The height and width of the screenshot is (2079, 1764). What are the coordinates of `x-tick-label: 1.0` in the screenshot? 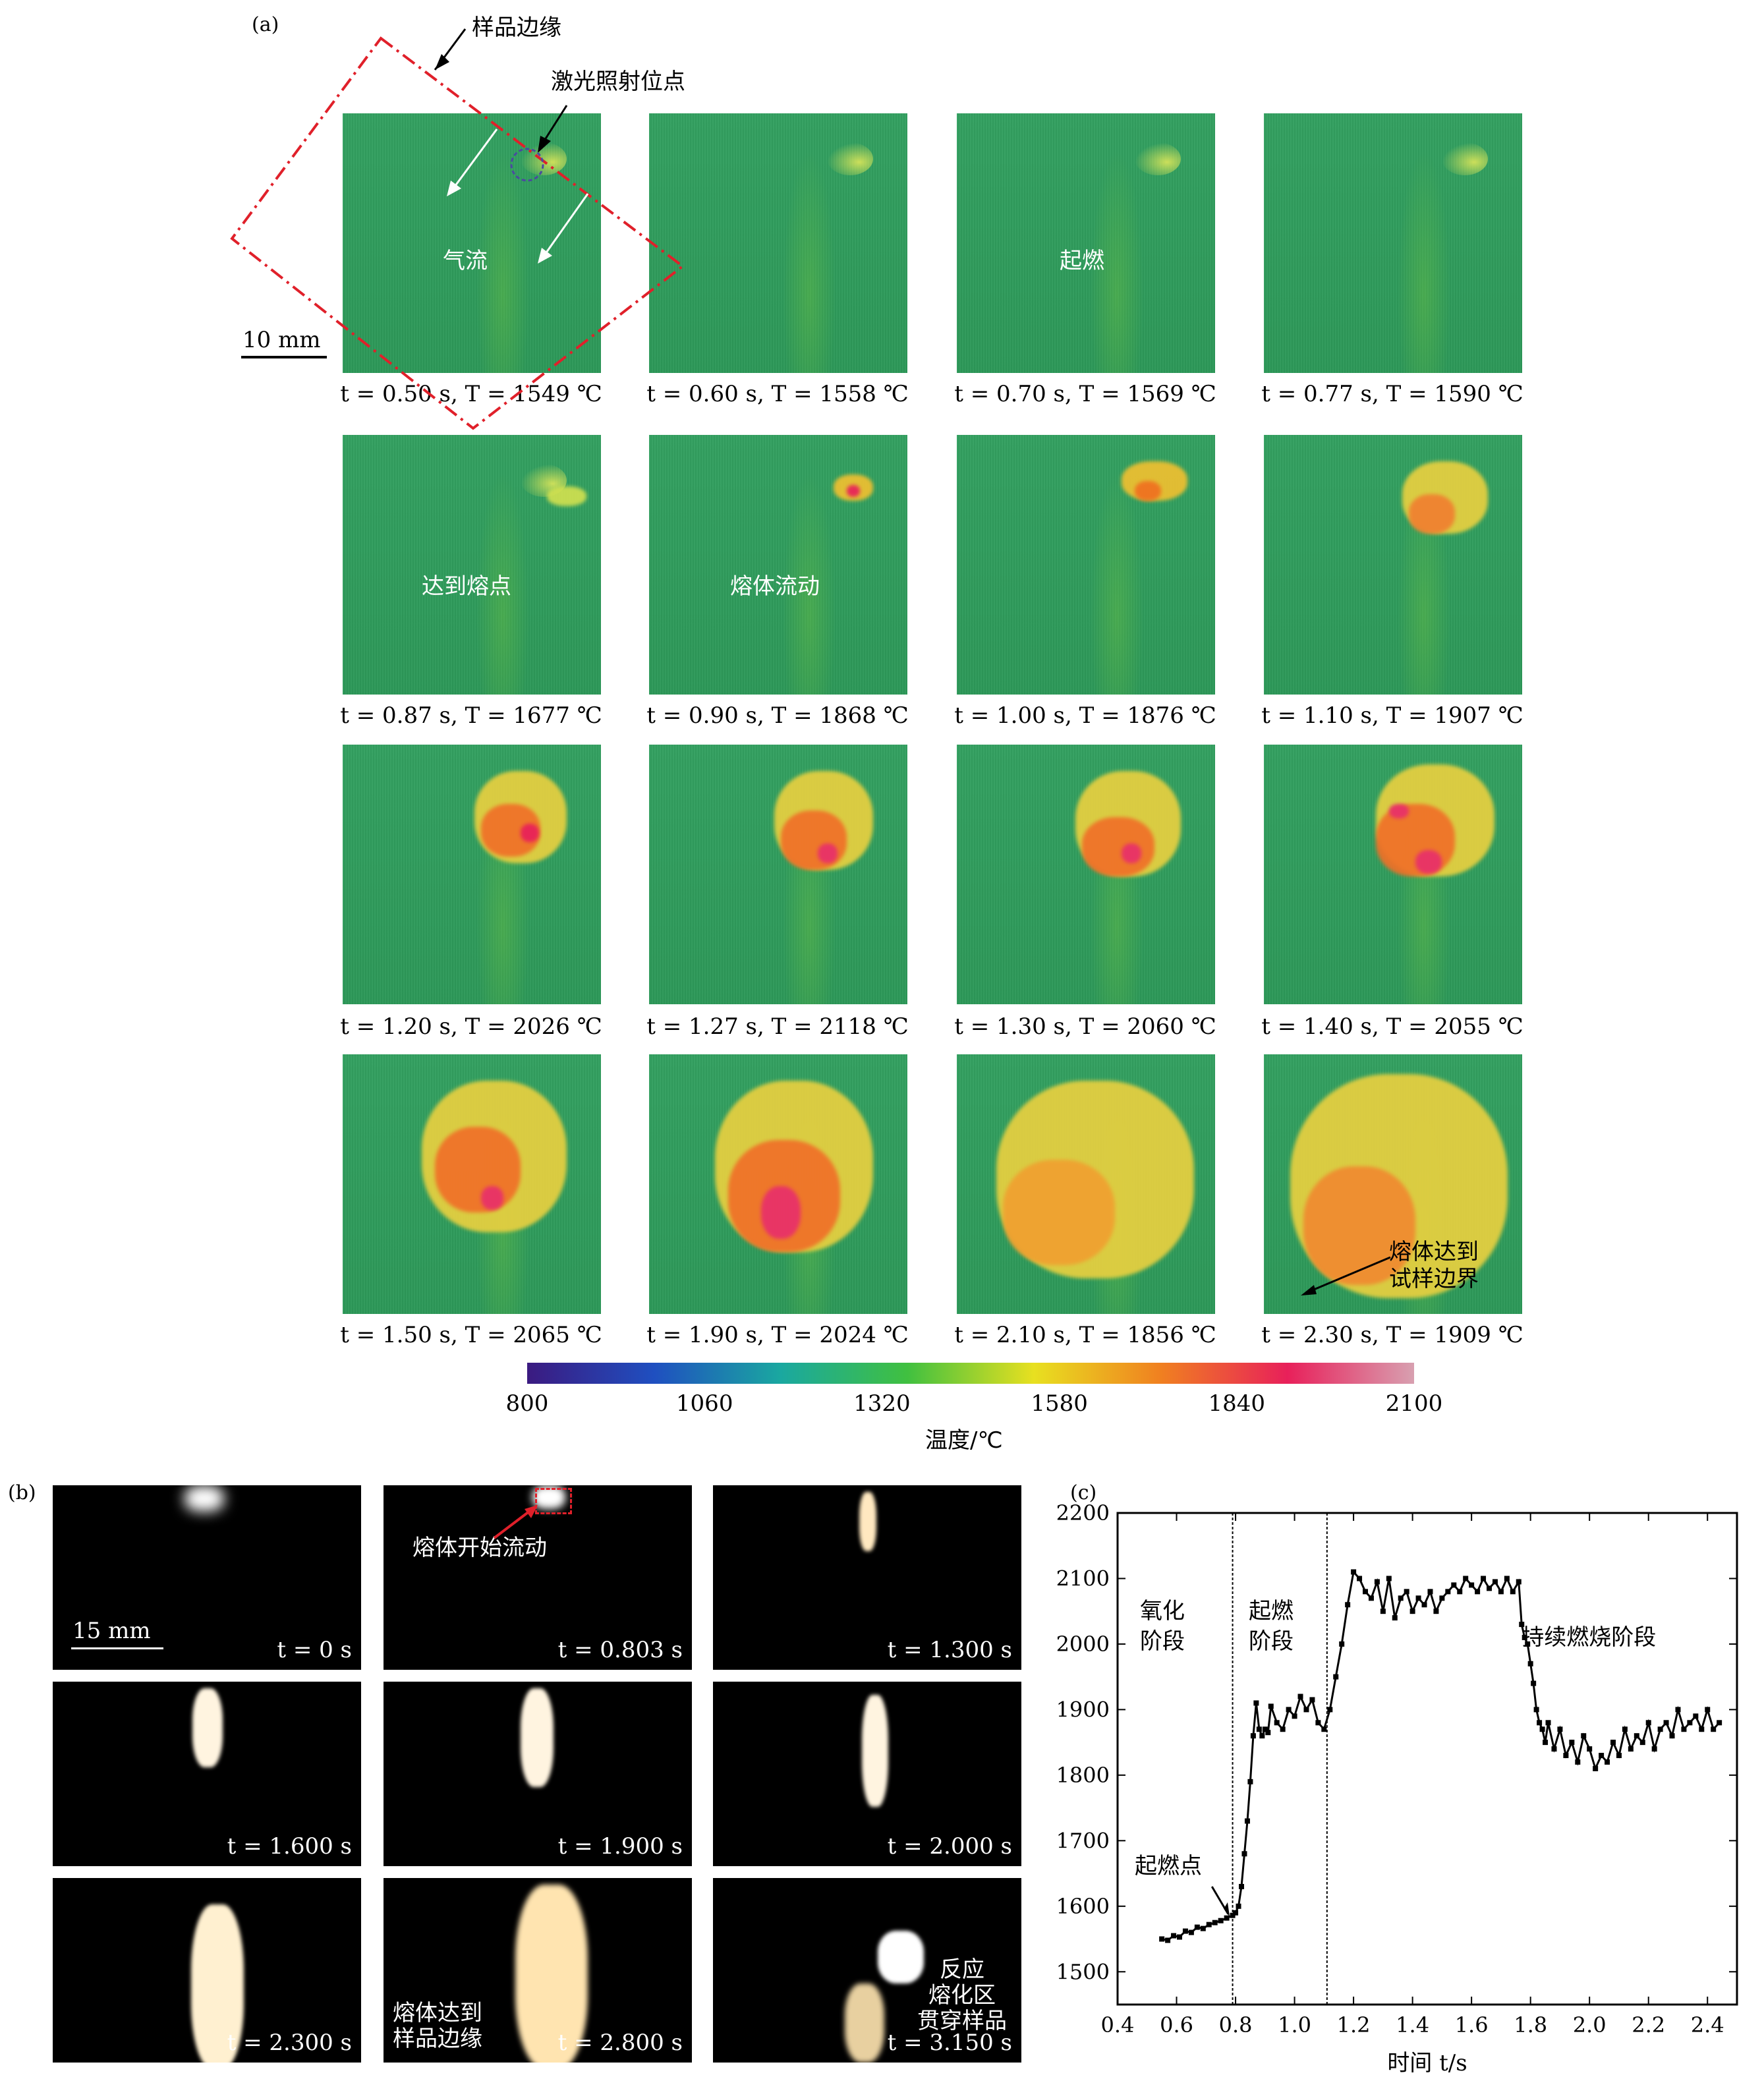 It's located at (1294, 2024).